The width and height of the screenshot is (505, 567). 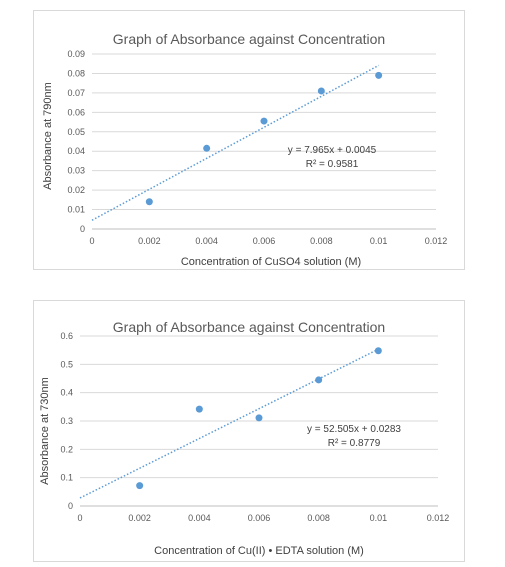 I want to click on y-tick-label: 0.01, so click(x=76, y=210).